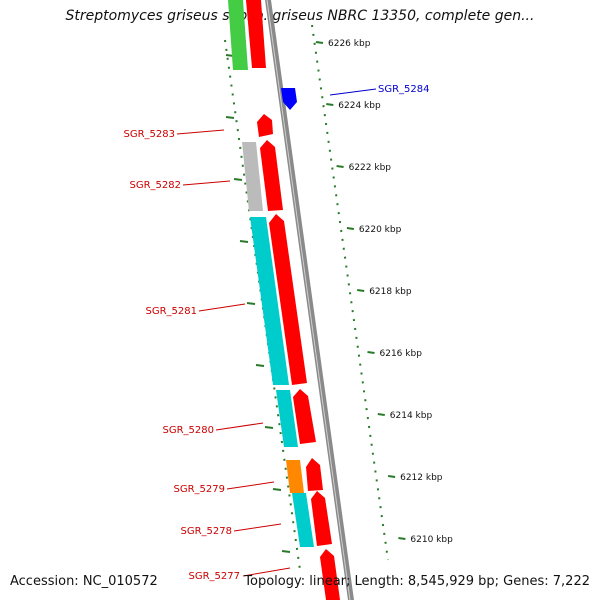 The height and width of the screenshot is (600, 600). I want to click on gene-gray-block, so click(252, 176).